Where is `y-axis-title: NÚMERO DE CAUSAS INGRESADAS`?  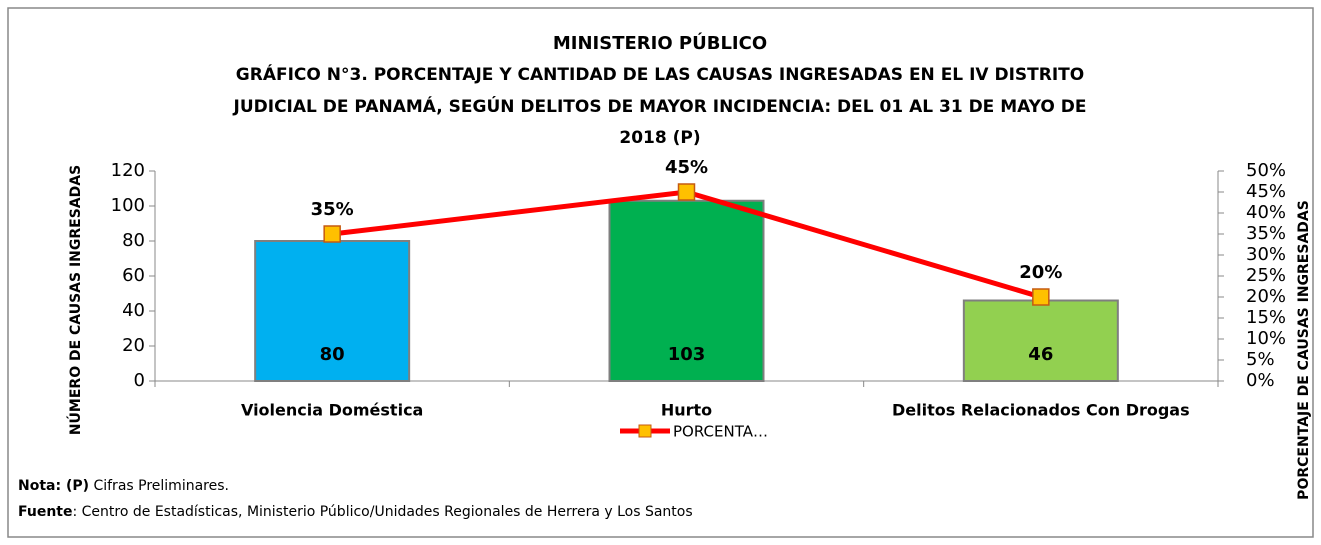 y-axis-title: NÚMERO DE CAUSAS INGRESADAS is located at coordinates (75, 300).